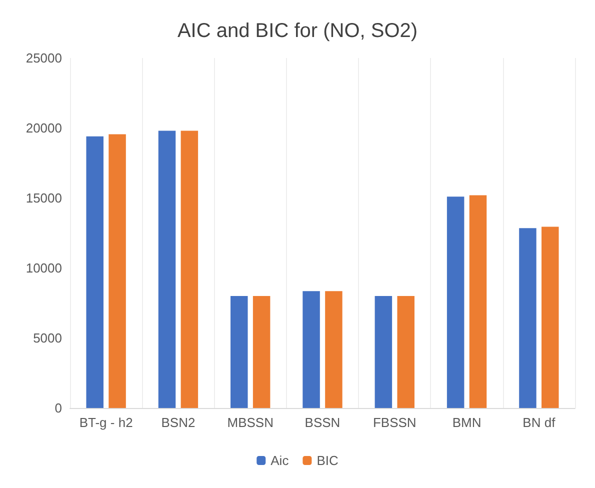 The image size is (595, 488). What do you see at coordinates (106, 422) in the screenshot?
I see `x-tick-label: BT-g - h2` at bounding box center [106, 422].